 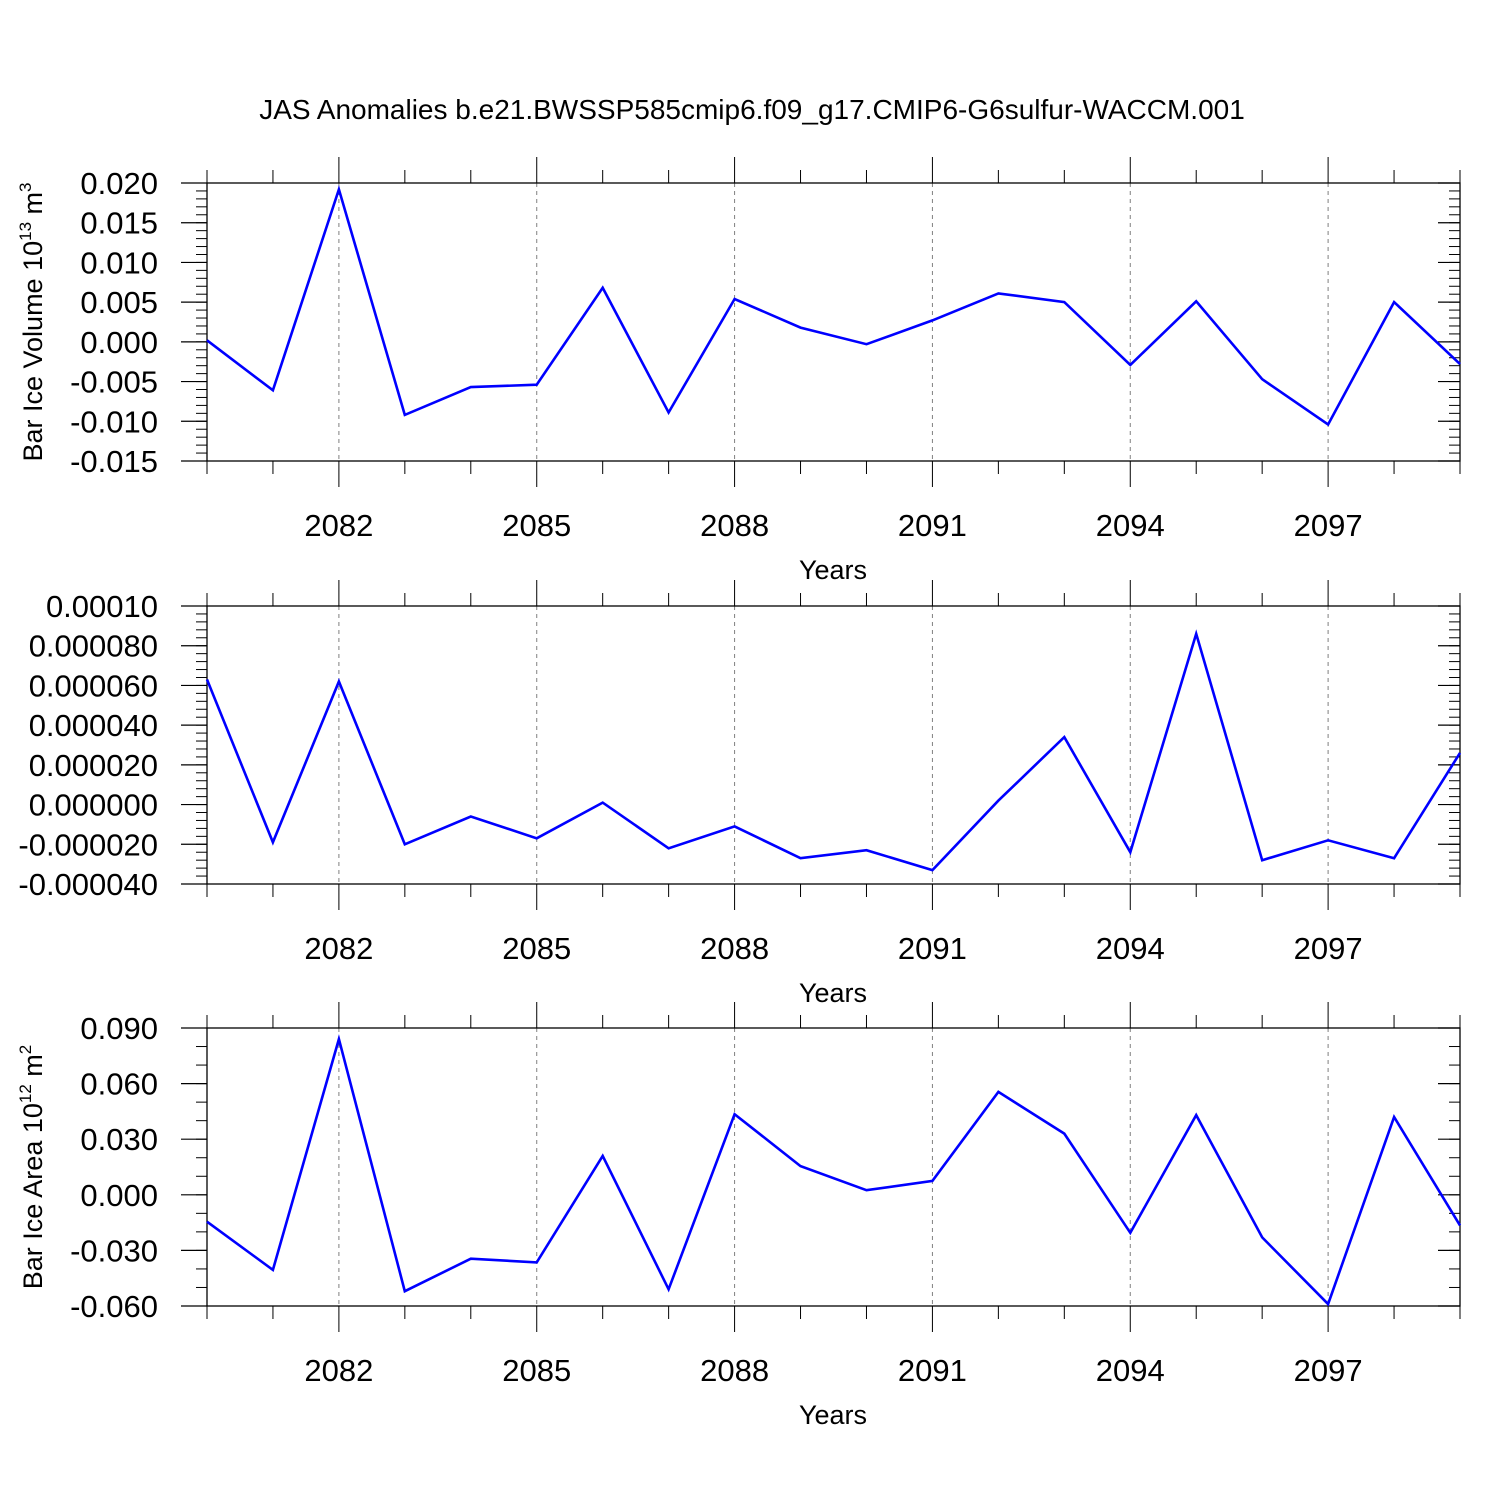 What do you see at coordinates (114, 382) in the screenshot?
I see `y-tick-label: -0.005` at bounding box center [114, 382].